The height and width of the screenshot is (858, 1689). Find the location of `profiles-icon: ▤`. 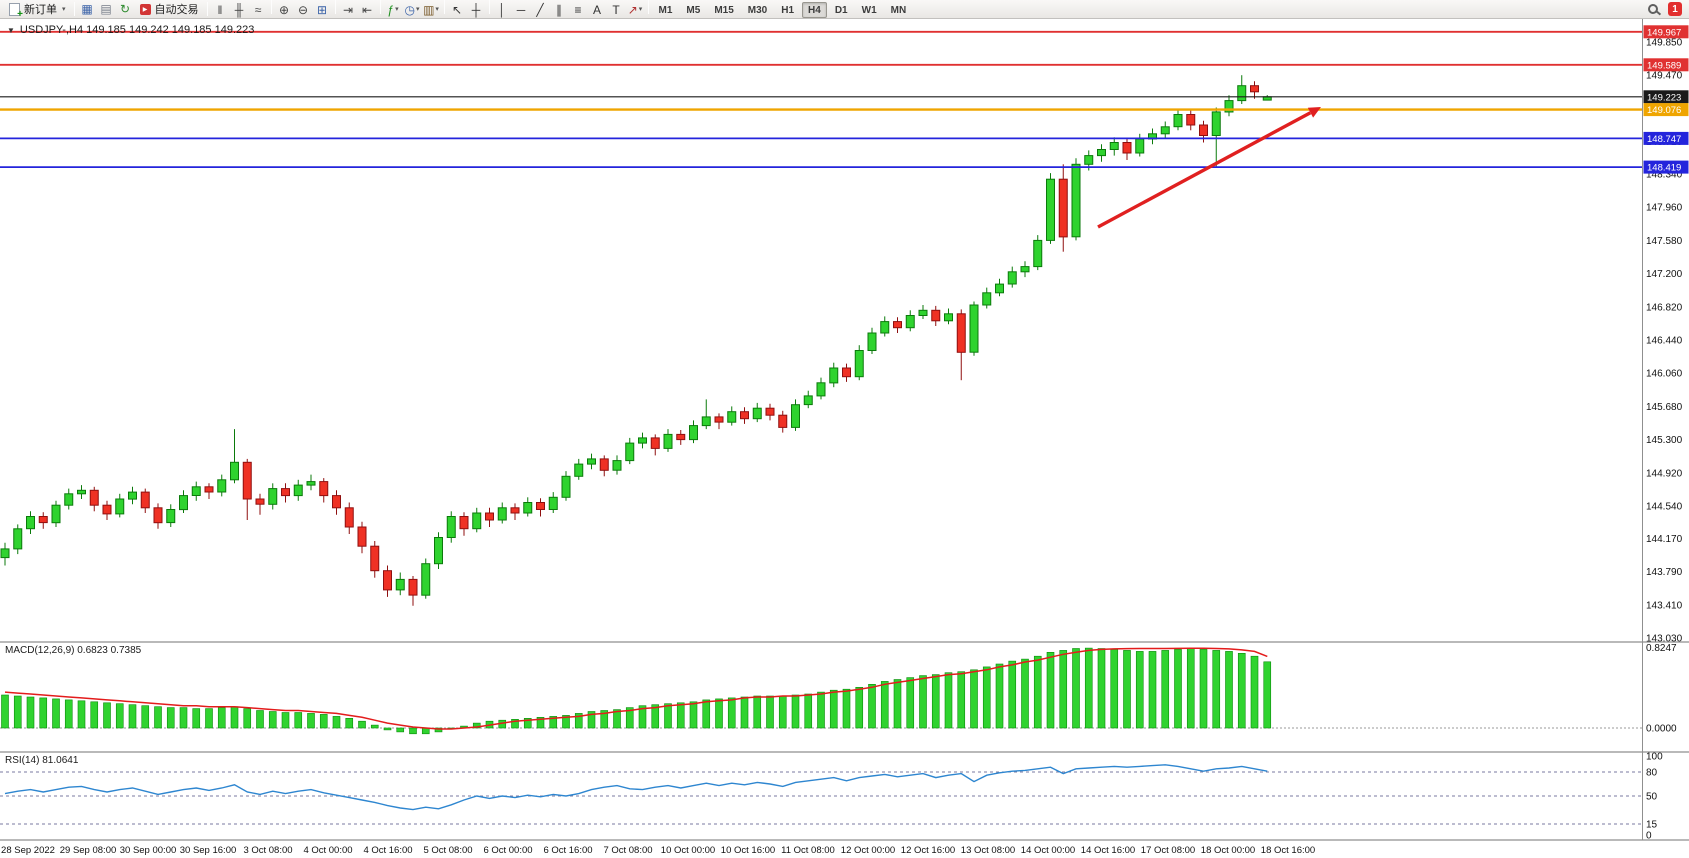

profiles-icon: ▤ is located at coordinates (106, 9).